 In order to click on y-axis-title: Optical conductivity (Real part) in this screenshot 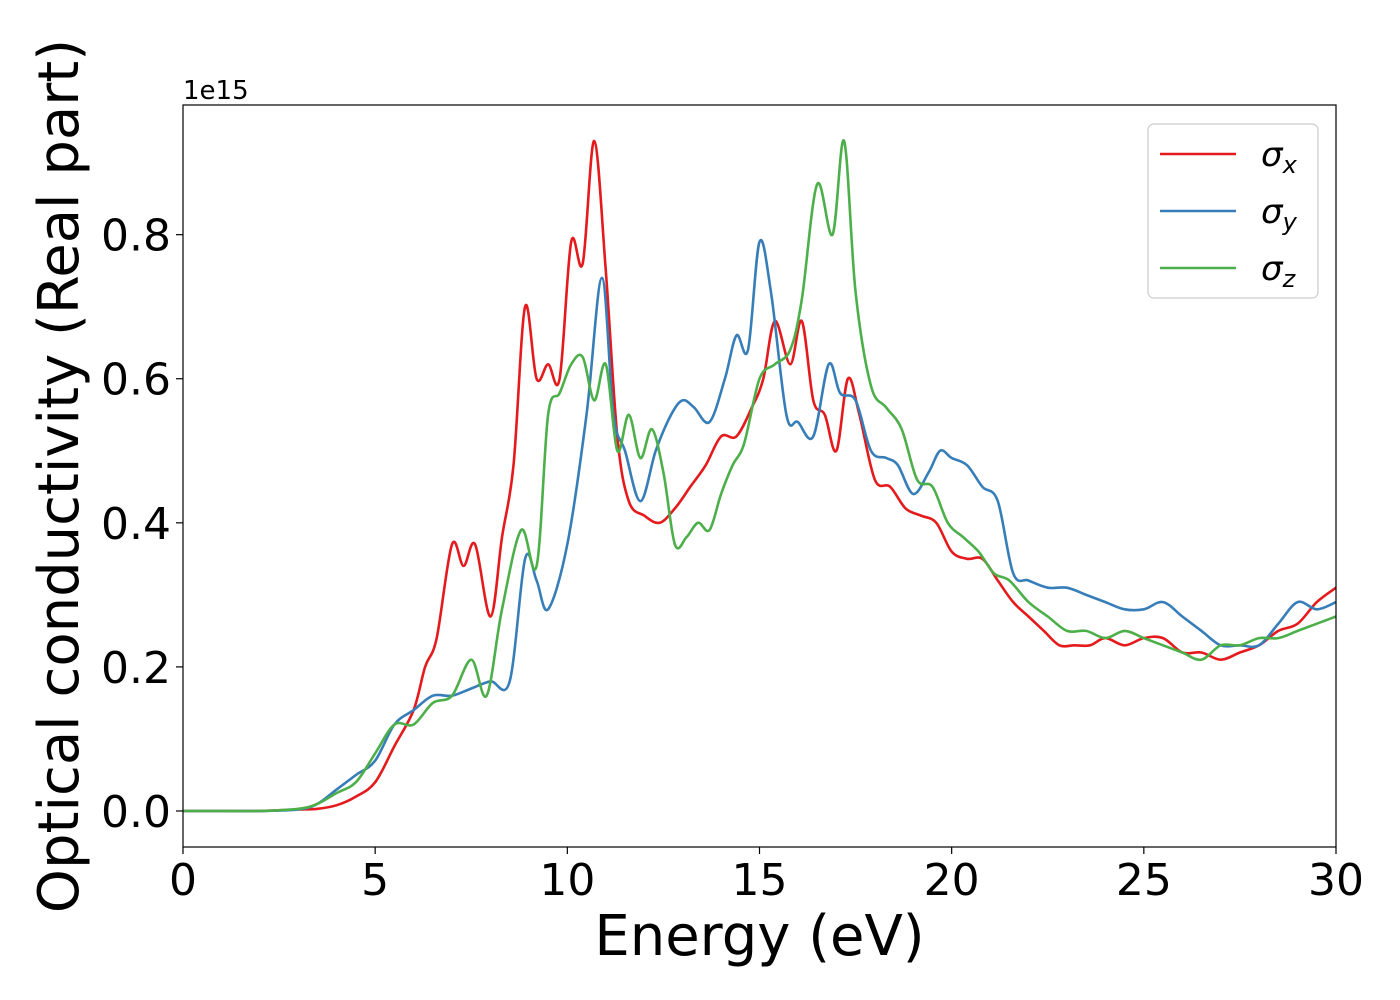, I will do `click(59, 476)`.